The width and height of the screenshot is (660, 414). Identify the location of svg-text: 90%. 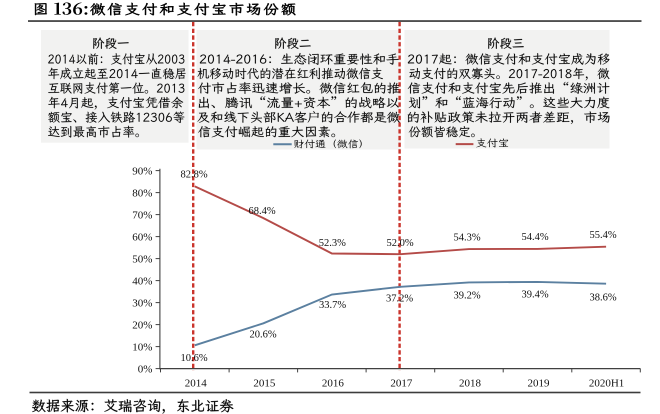
(142, 171).